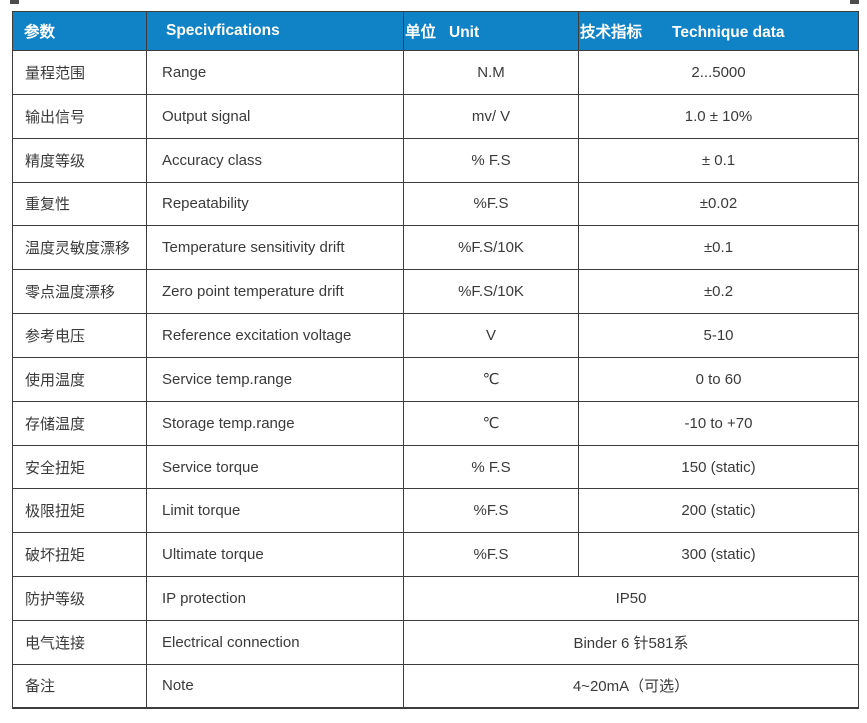 This screenshot has height=723, width=867. What do you see at coordinates (275, 204) in the screenshot?
I see `param-cell-en: Repeatability` at bounding box center [275, 204].